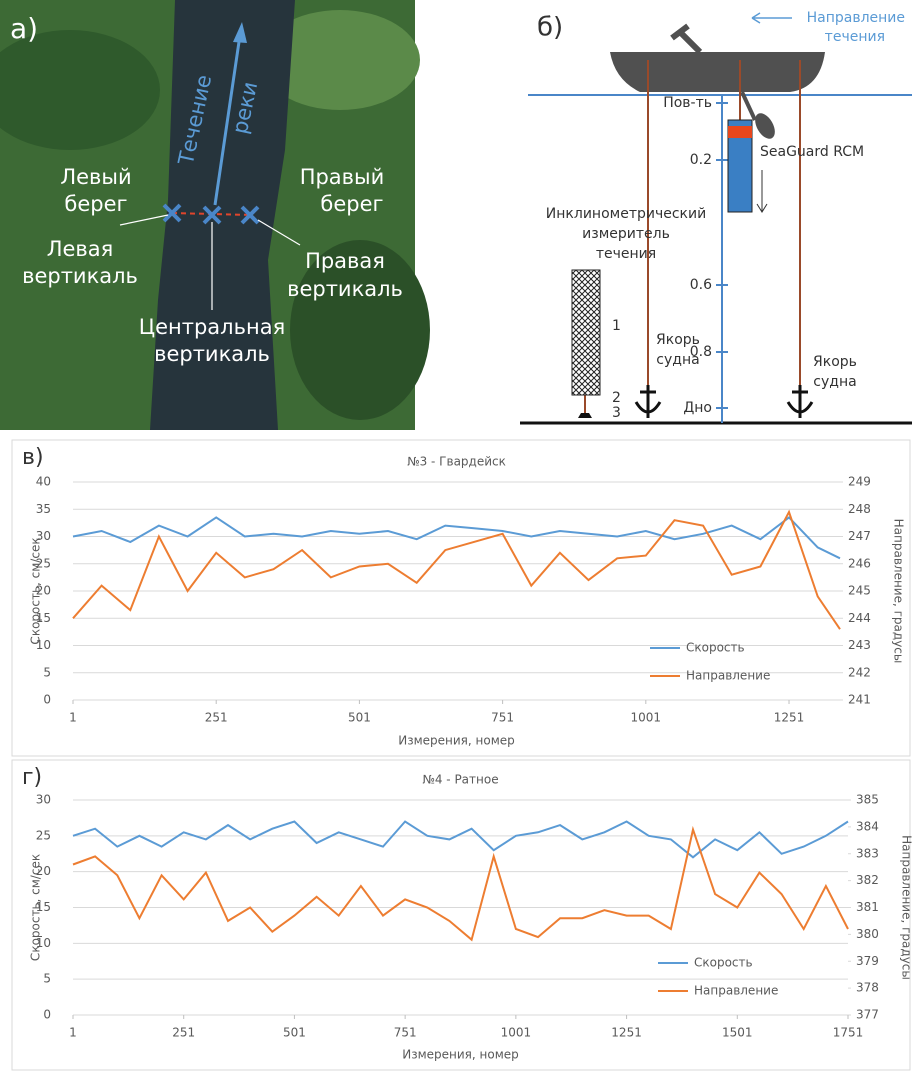  Describe the element at coordinates (859, 482) in the screenshot. I see `y2-tick-label: 249` at that location.